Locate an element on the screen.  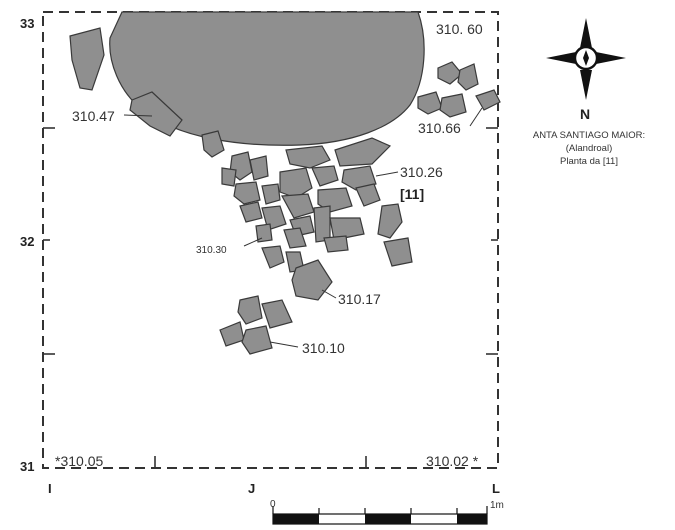
elevation-corner-bottom-left: *310.05 is located at coordinates (79, 461).